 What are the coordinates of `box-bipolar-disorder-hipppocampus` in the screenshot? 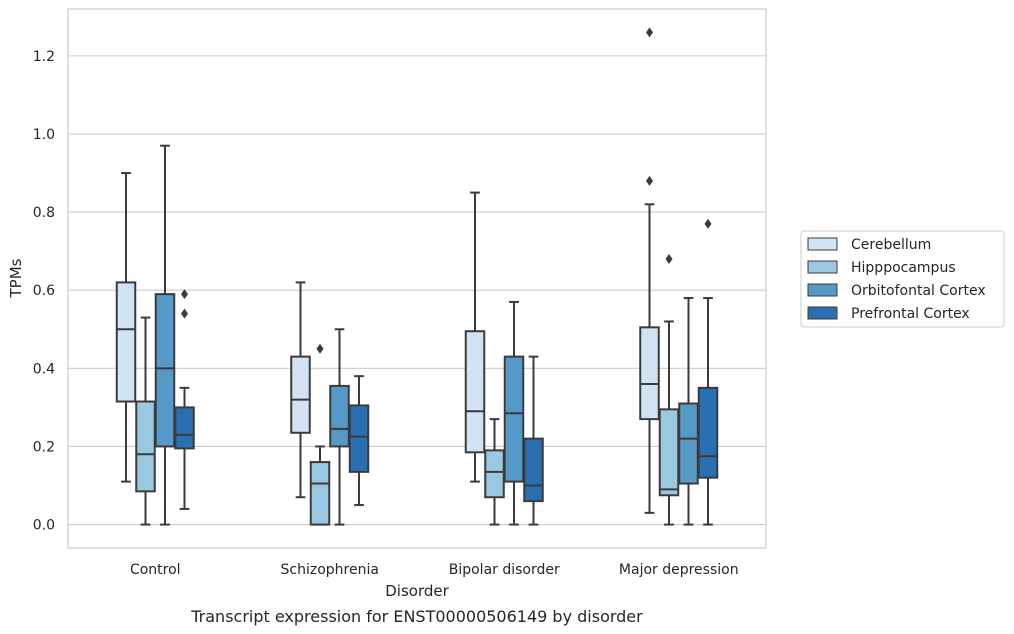 It's located at (494, 472).